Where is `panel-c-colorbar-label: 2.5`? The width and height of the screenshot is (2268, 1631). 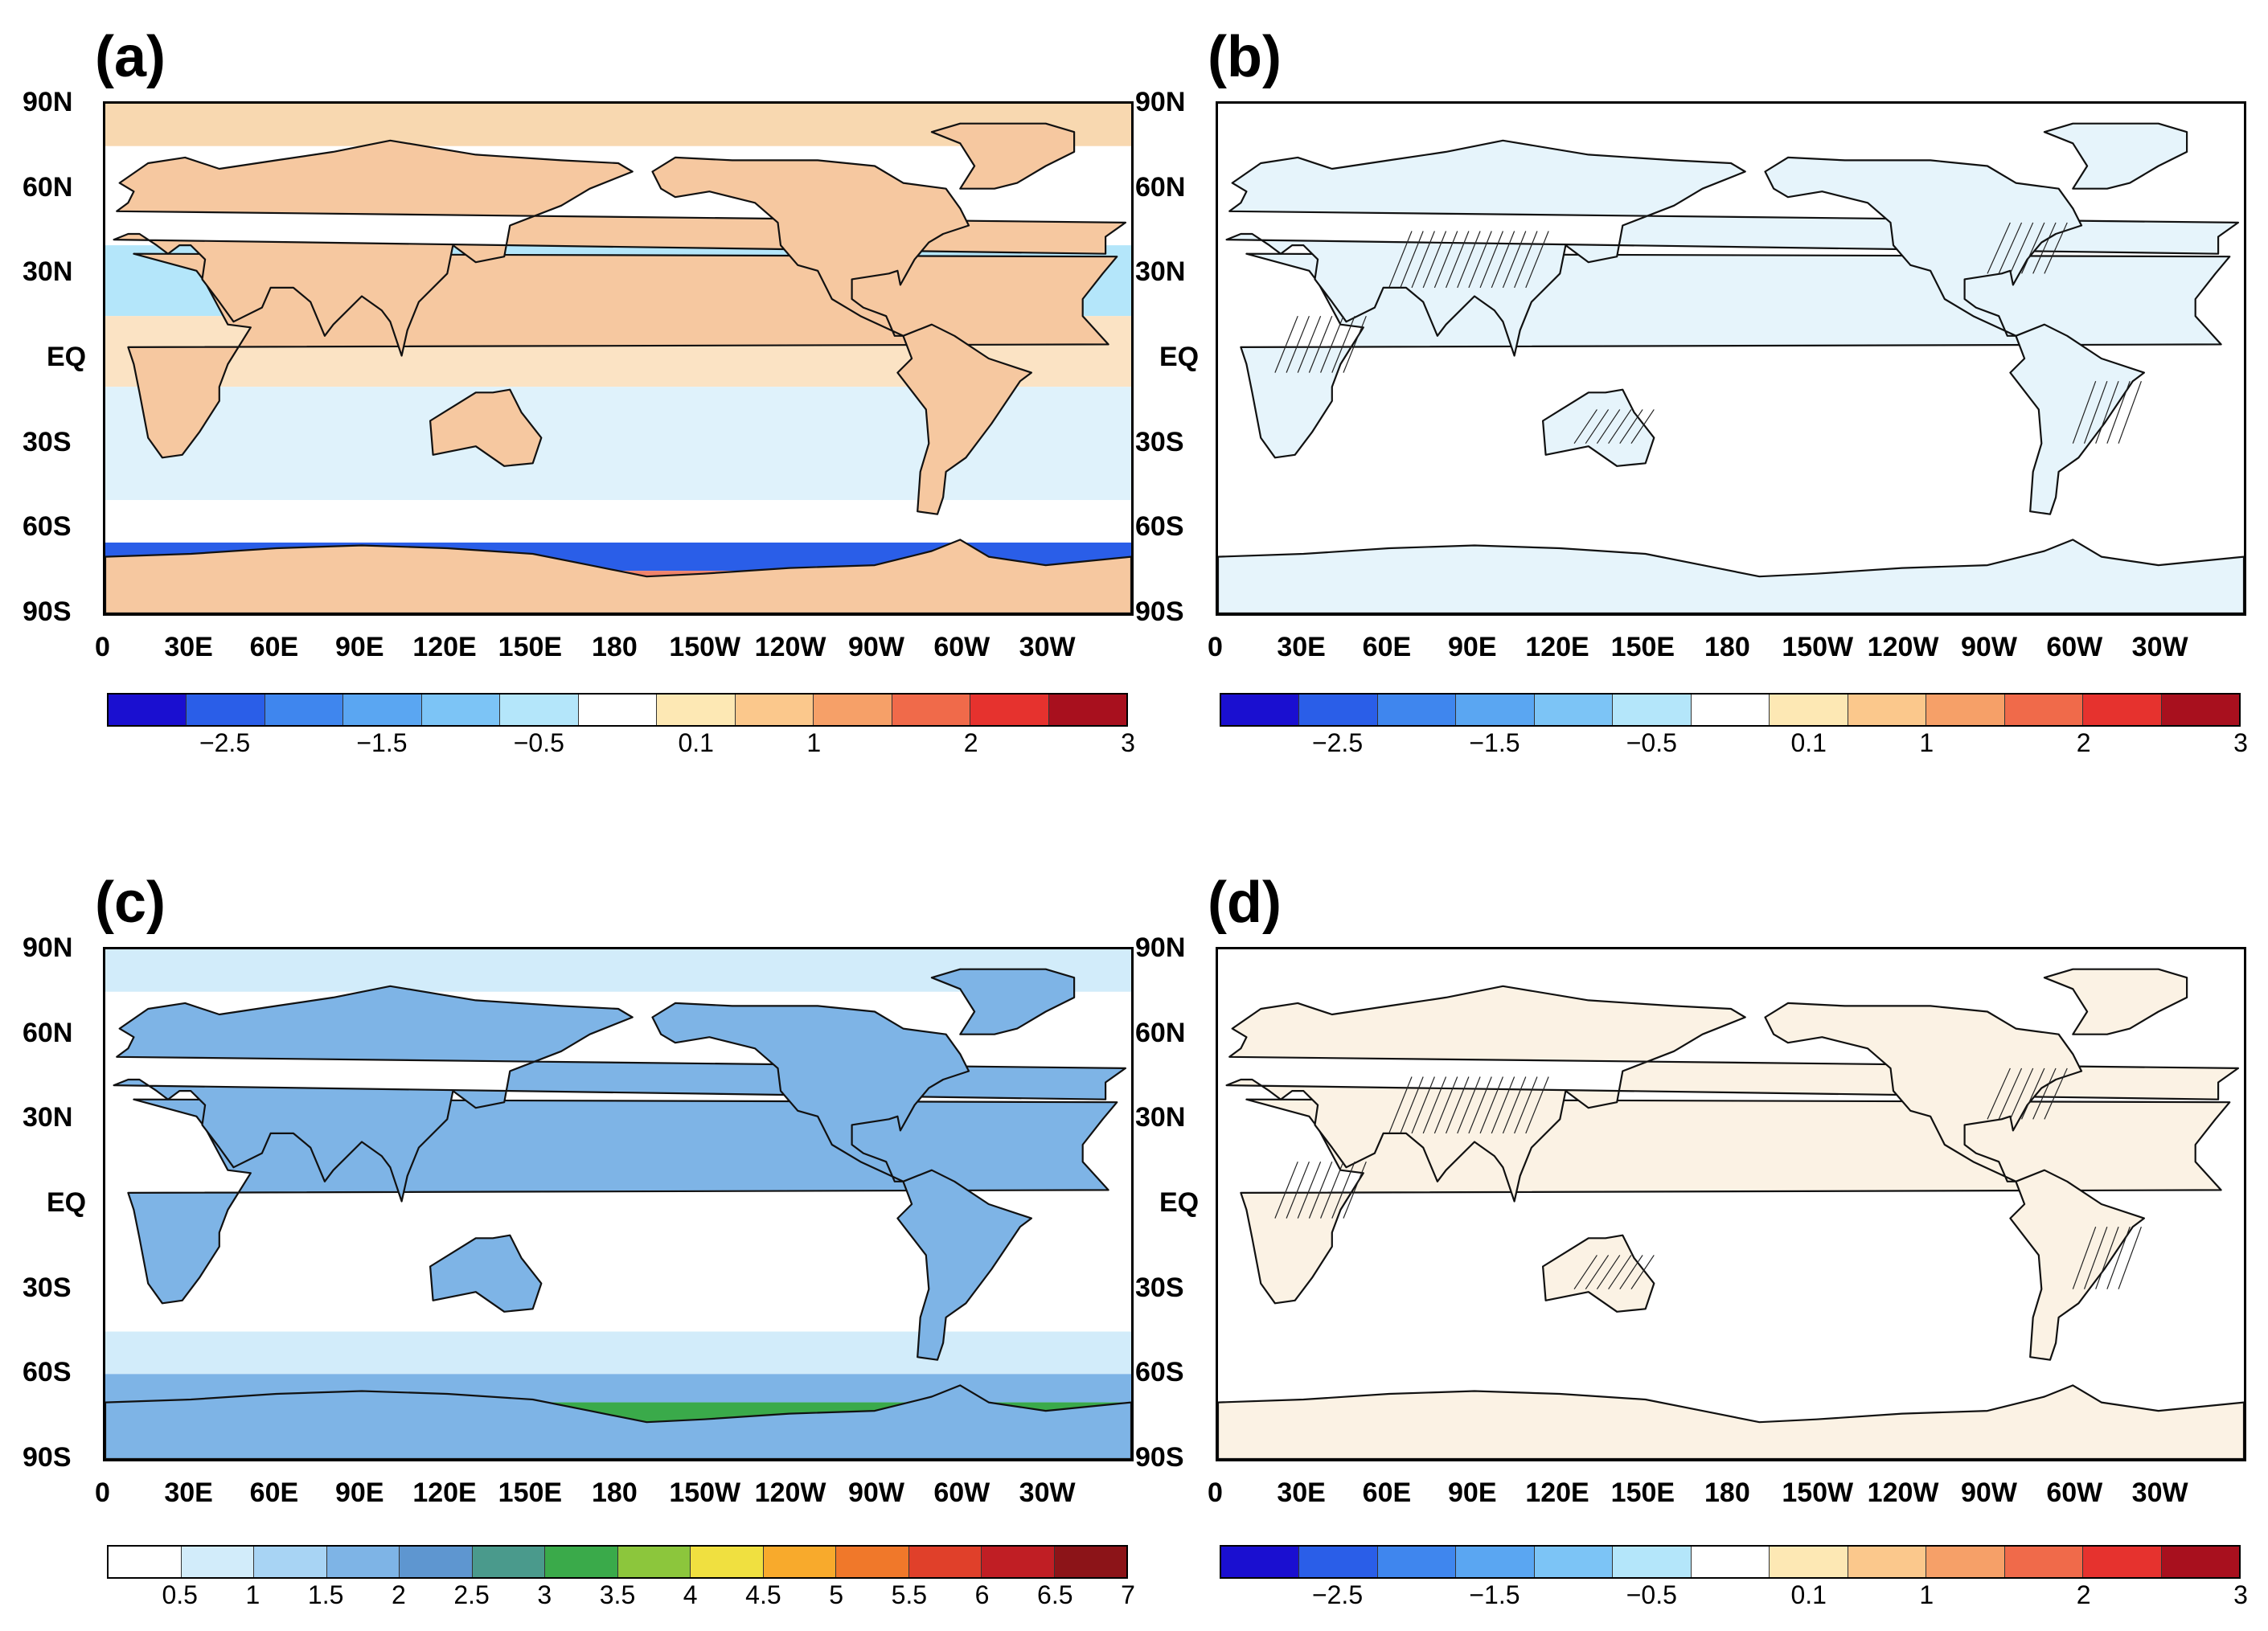 panel-c-colorbar-label: 2.5 is located at coordinates (471, 1594).